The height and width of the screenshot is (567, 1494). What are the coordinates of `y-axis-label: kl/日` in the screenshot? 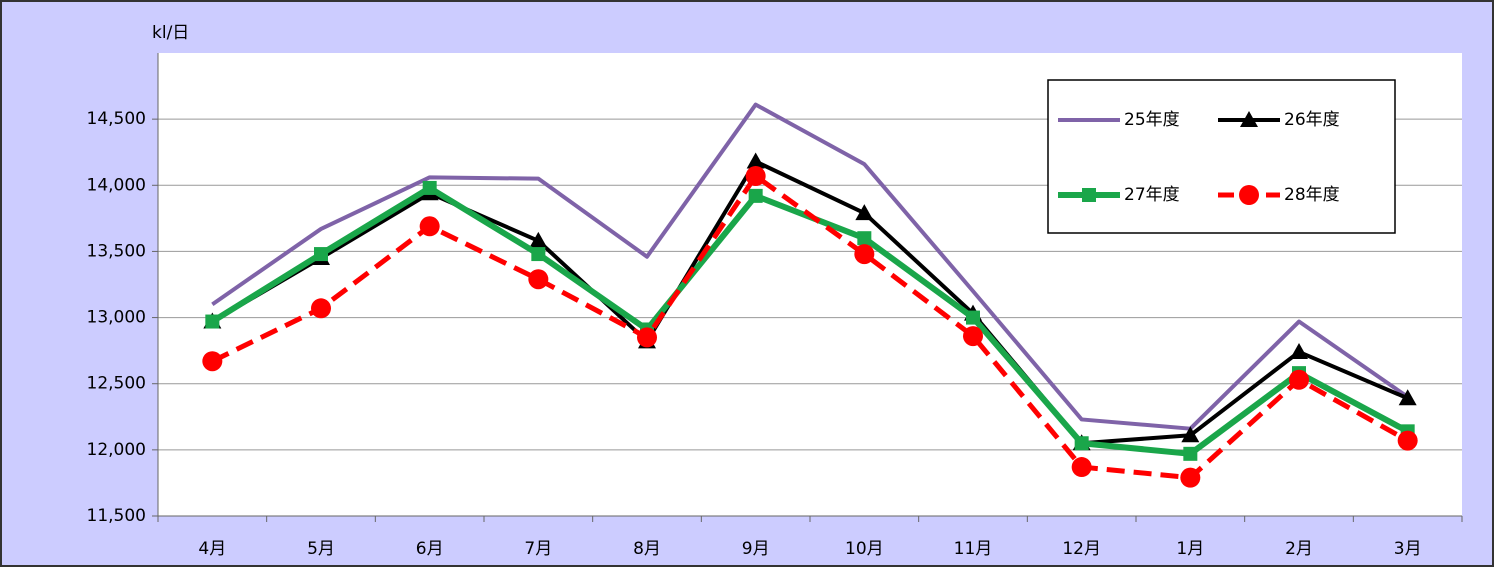 It's located at (170, 33).